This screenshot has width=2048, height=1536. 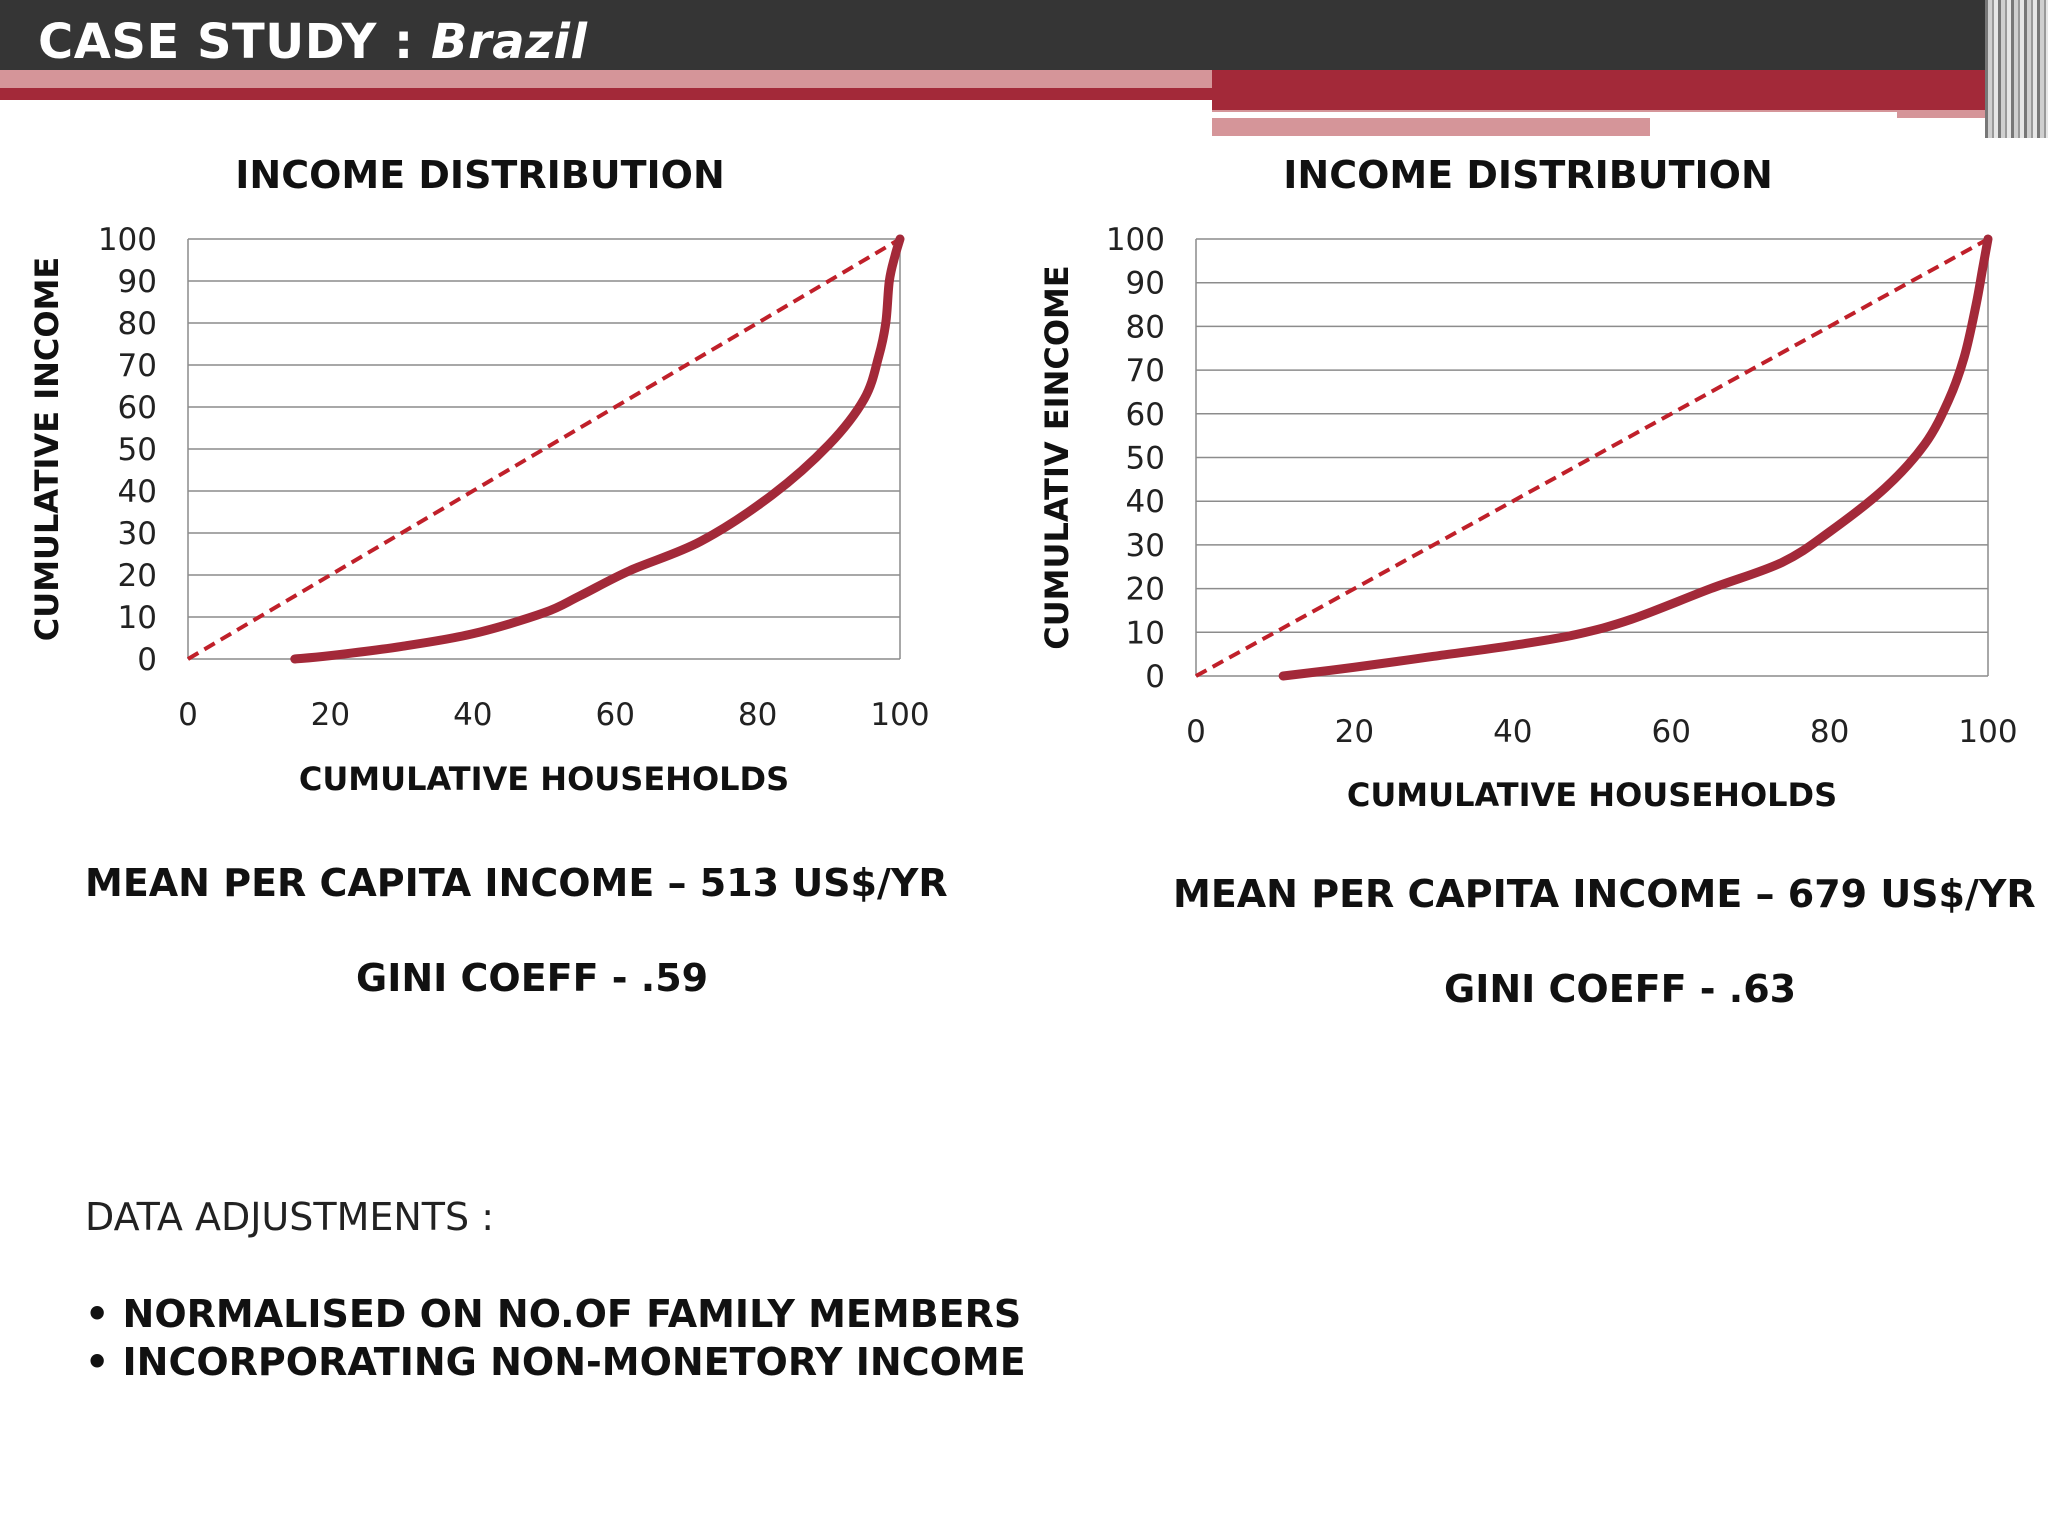 What do you see at coordinates (1145, 415) in the screenshot?
I see `chart2-ytick-label: 60` at bounding box center [1145, 415].